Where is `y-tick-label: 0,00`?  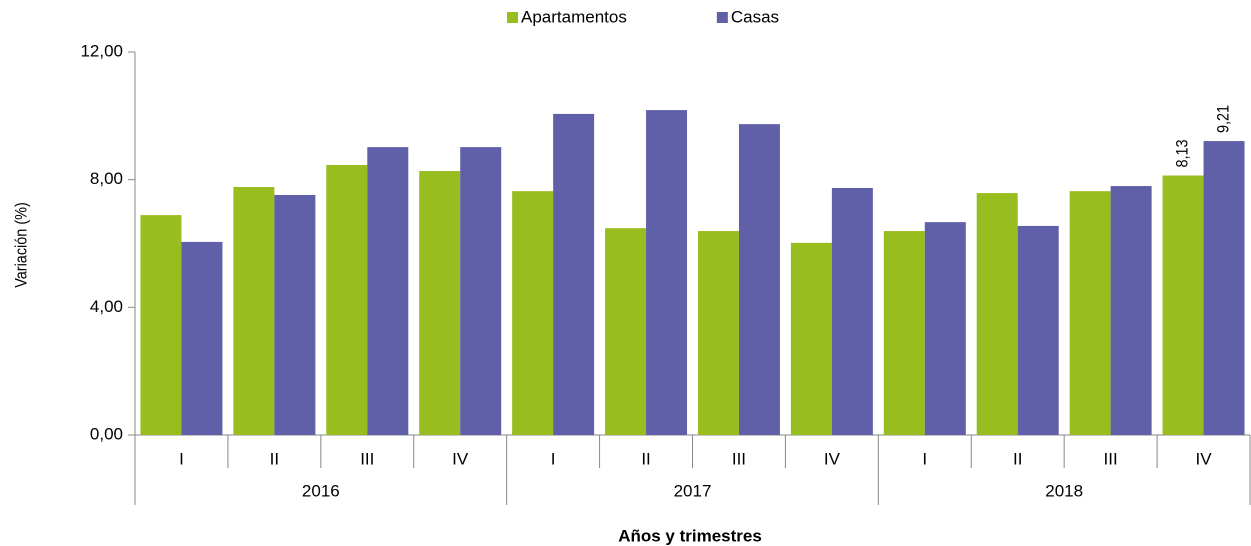
y-tick-label: 0,00 is located at coordinates (106, 433).